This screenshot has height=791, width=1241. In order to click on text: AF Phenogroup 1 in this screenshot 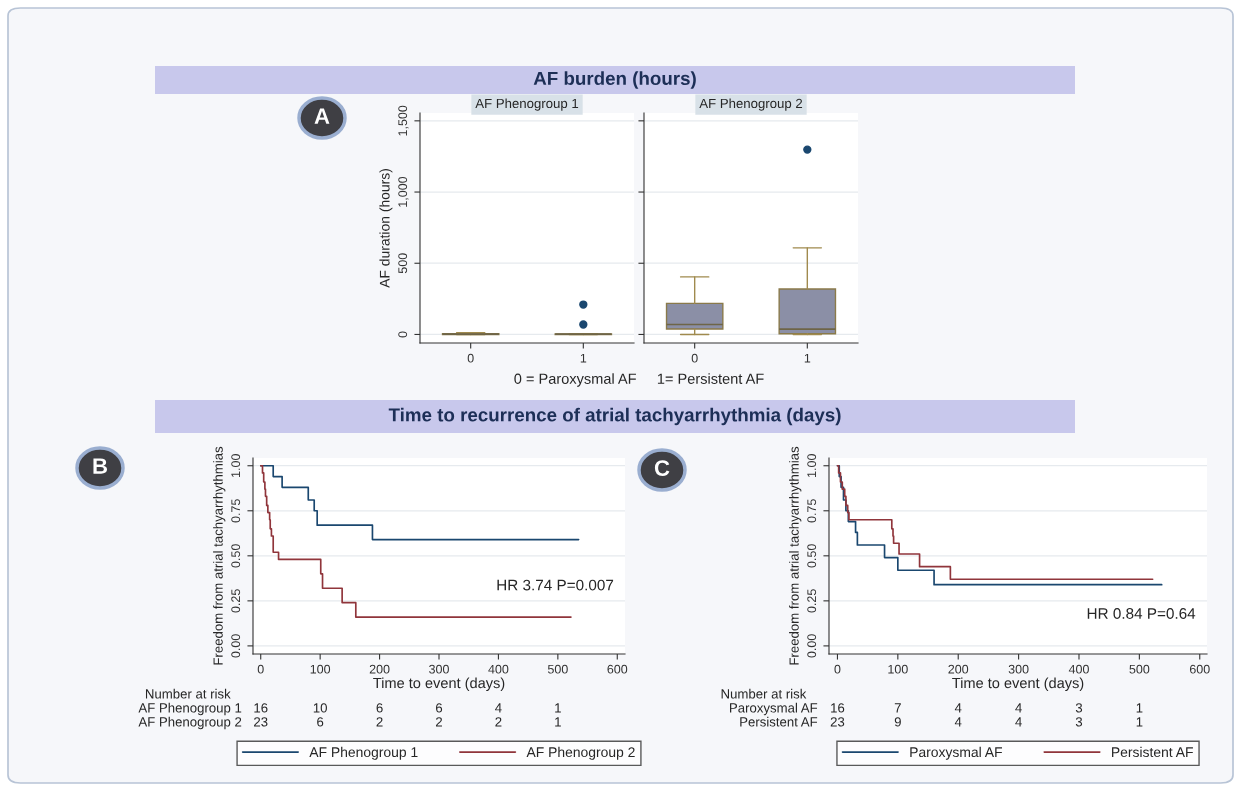, I will do `click(190, 709)`.